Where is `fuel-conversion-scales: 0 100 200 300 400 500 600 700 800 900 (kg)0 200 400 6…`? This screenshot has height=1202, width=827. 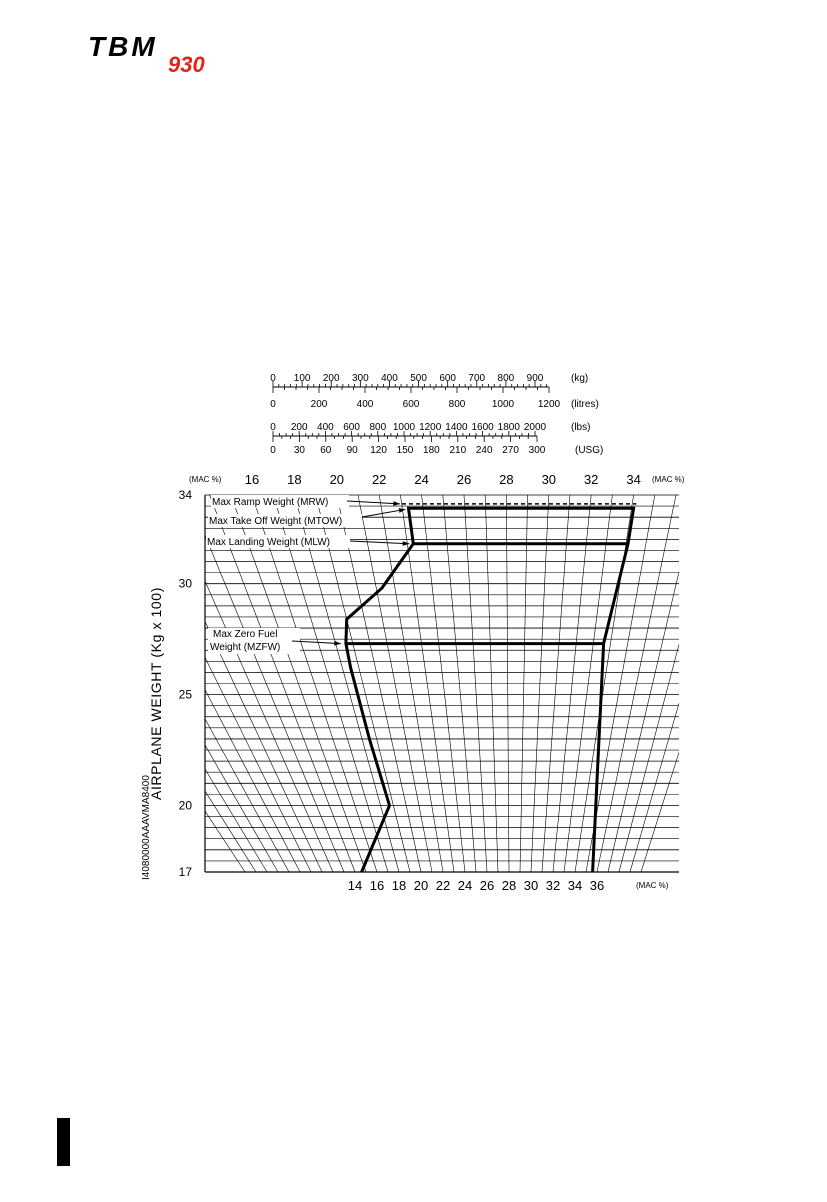
fuel-conversion-scales: 0 100 200 300 400 500 600 700 800 900 (kg)0 200 400 6… is located at coordinates (436, 414).